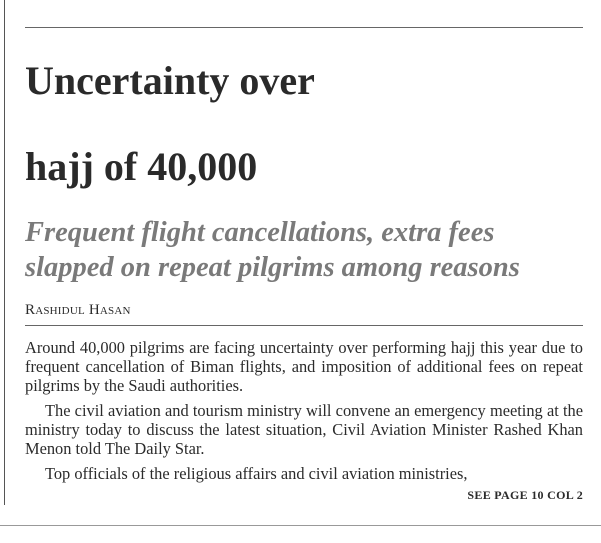 The height and width of the screenshot is (543, 601). What do you see at coordinates (300, 525) in the screenshot?
I see `bottom-rule` at bounding box center [300, 525].